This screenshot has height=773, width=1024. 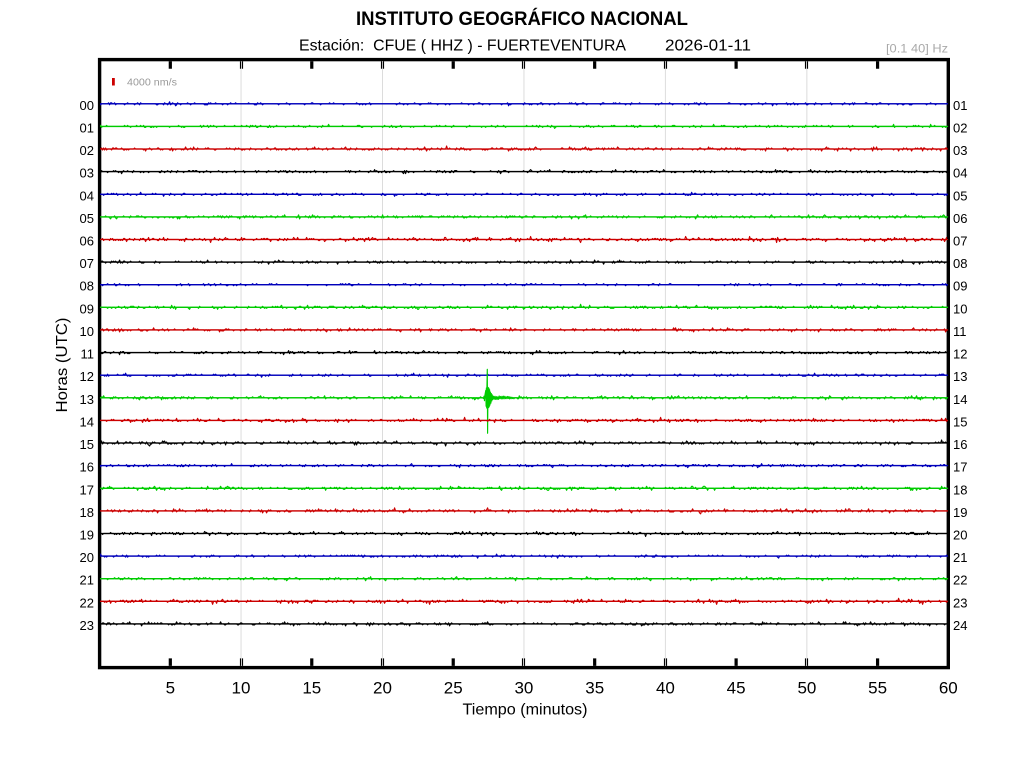 I want to click on svg-text: 5, so click(x=170, y=688).